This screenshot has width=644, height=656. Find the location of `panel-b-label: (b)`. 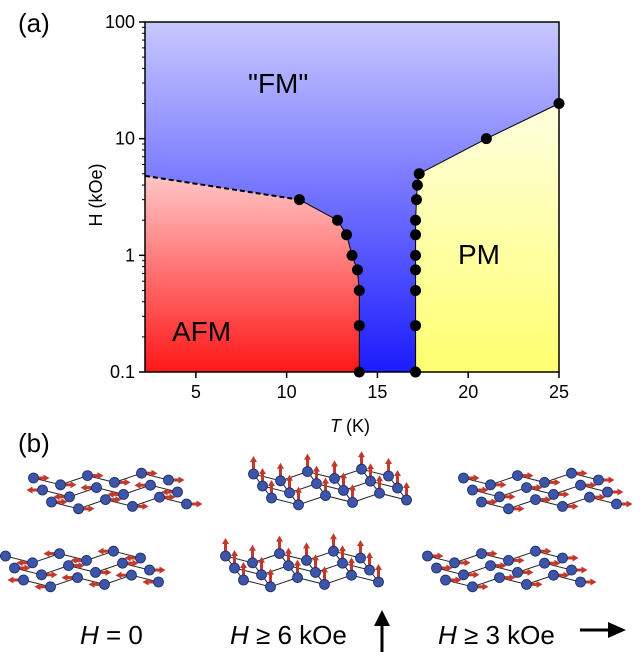

panel-b-label: (b) is located at coordinates (34, 443).